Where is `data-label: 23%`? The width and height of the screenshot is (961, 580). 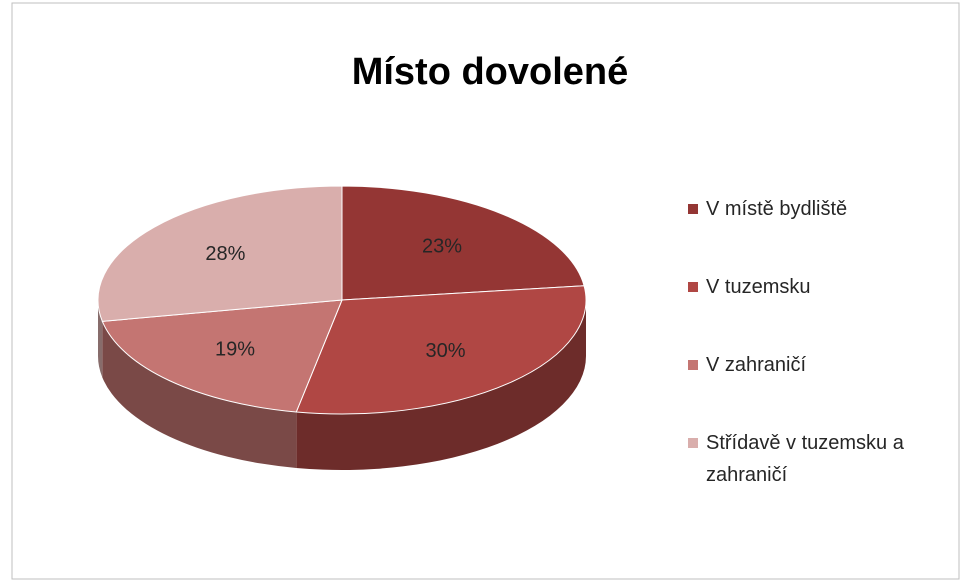 data-label: 23% is located at coordinates (442, 246).